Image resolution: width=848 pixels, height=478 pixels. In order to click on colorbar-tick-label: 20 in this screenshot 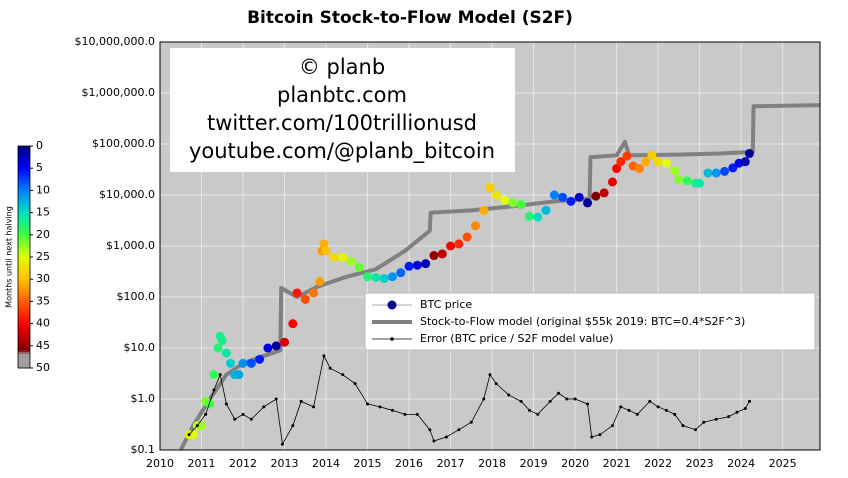, I will do `click(43, 234)`.